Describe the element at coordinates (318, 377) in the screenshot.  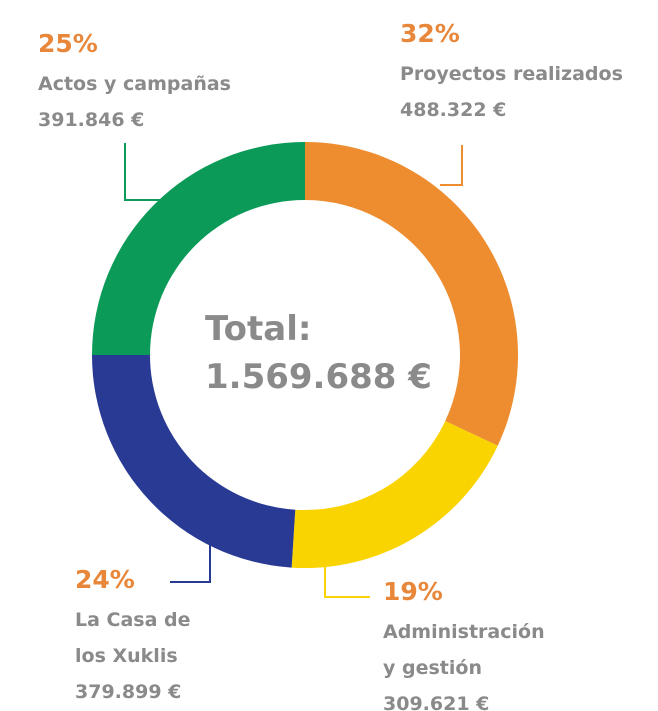
I see `total-value: 1.569.688 €` at that location.